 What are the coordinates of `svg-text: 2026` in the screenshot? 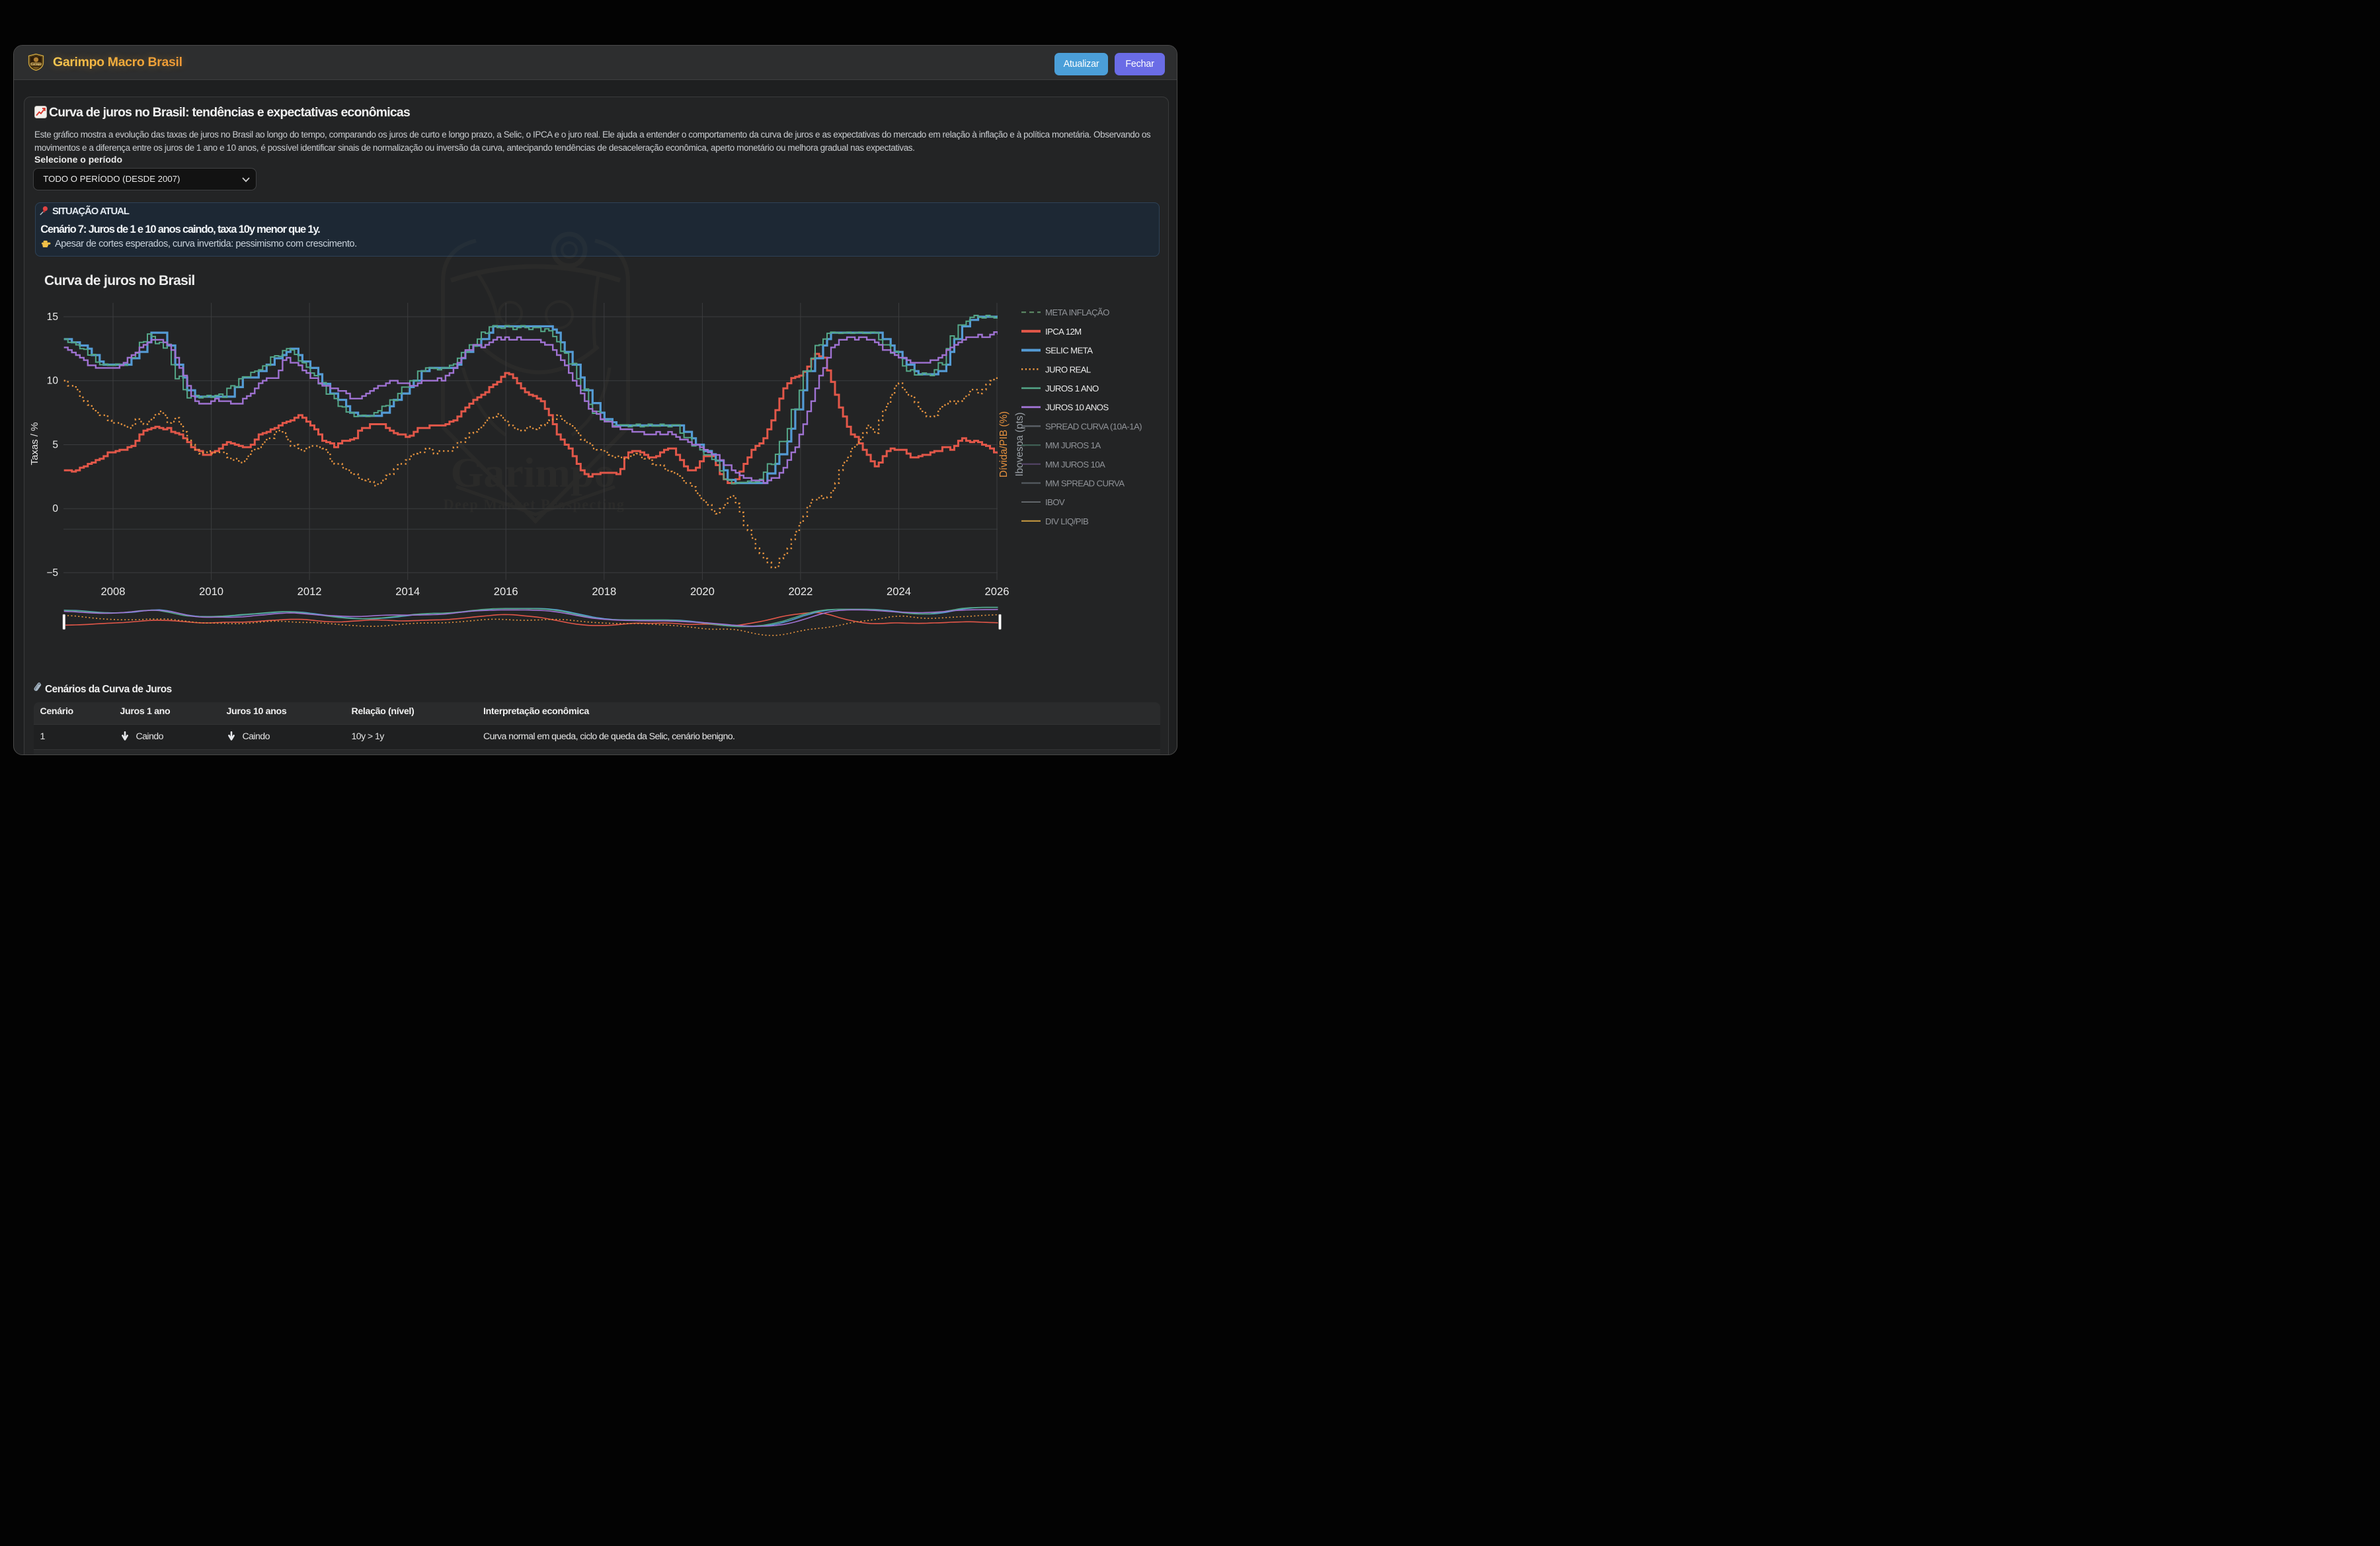 It's located at (997, 591).